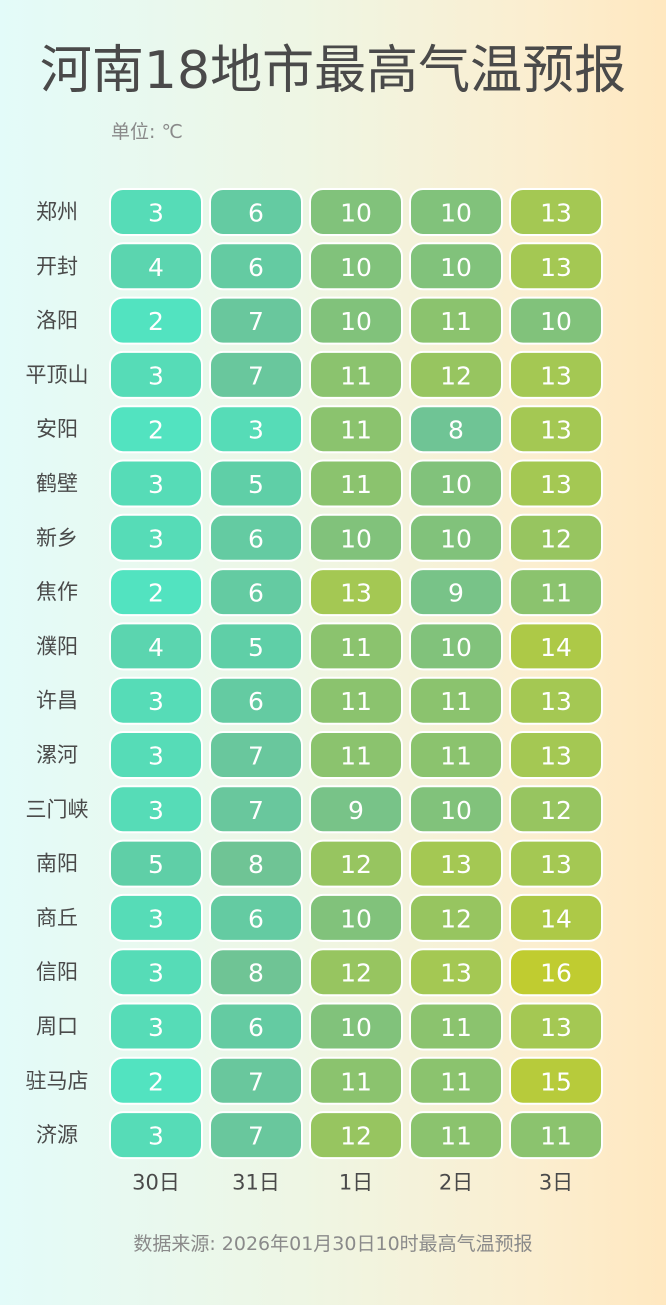  I want to click on cell-value-label: 14, so click(556, 918).